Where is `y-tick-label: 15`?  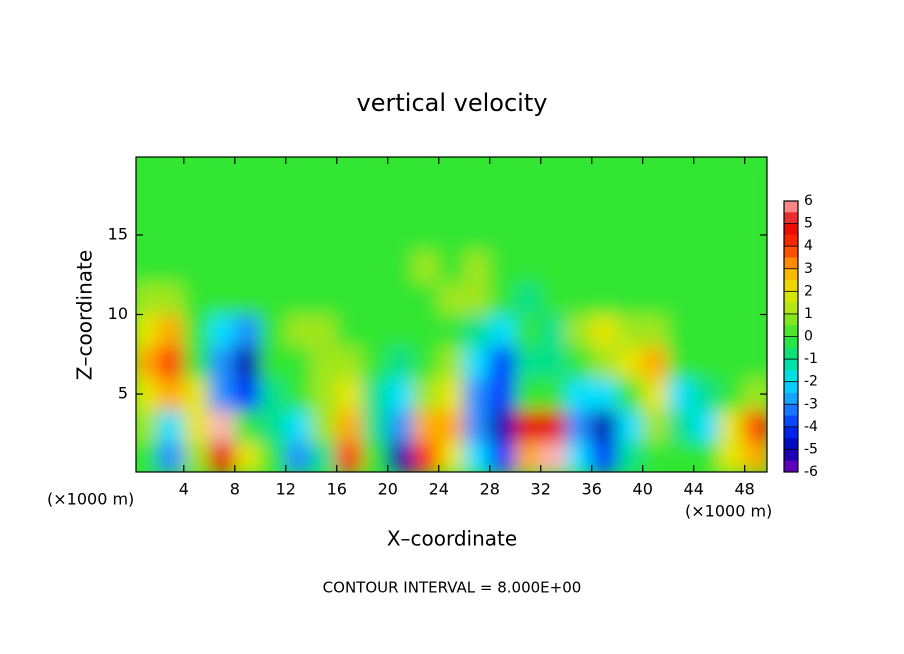
y-tick-label: 15 is located at coordinates (118, 233).